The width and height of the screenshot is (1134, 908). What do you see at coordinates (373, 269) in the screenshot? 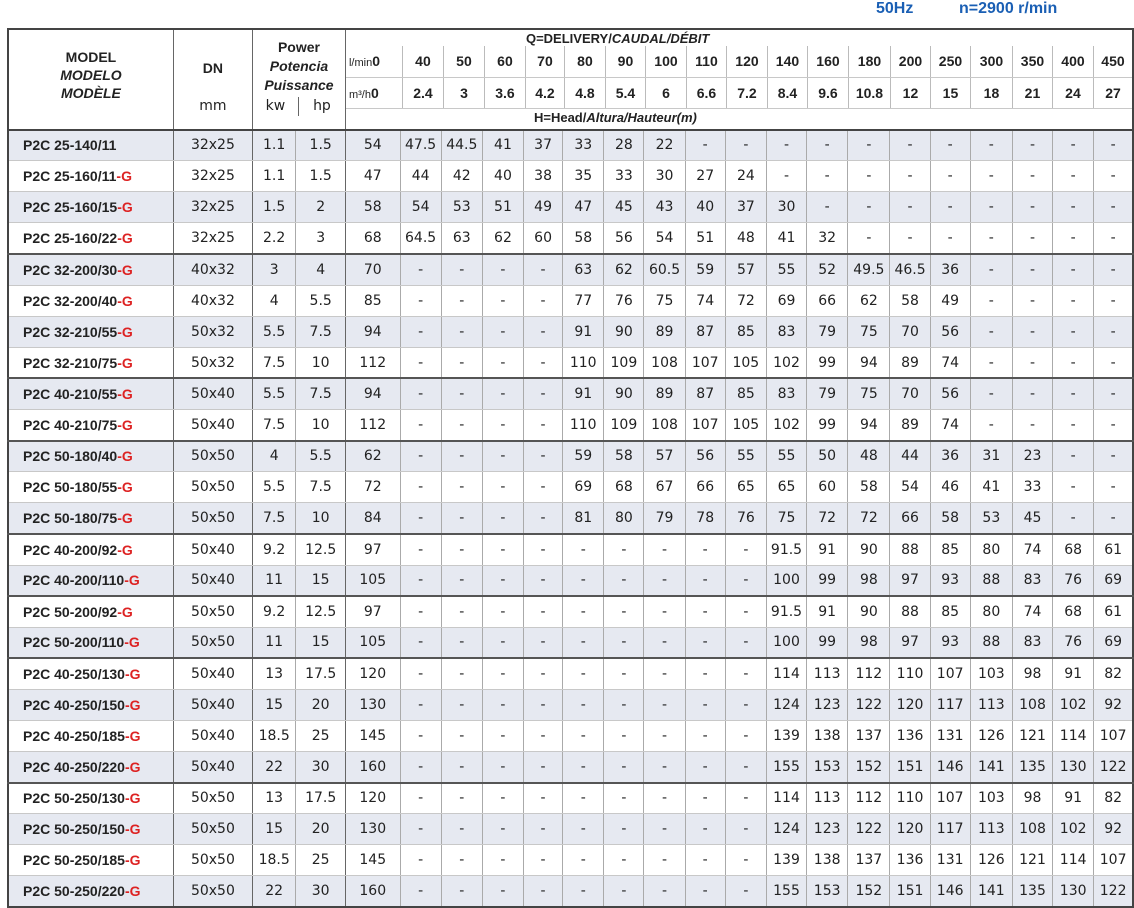
I see `head-cell: 70` at bounding box center [373, 269].